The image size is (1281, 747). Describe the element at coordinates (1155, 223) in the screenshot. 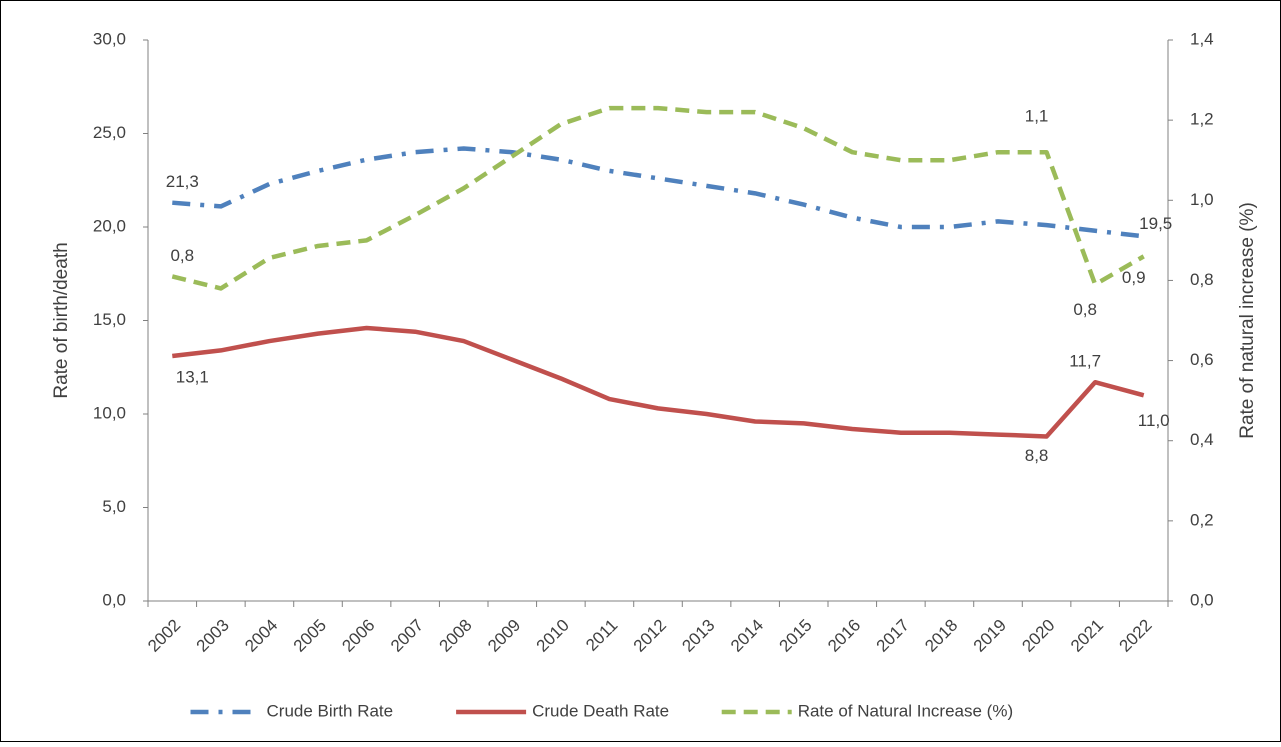

I see `data-label: 19,5` at that location.